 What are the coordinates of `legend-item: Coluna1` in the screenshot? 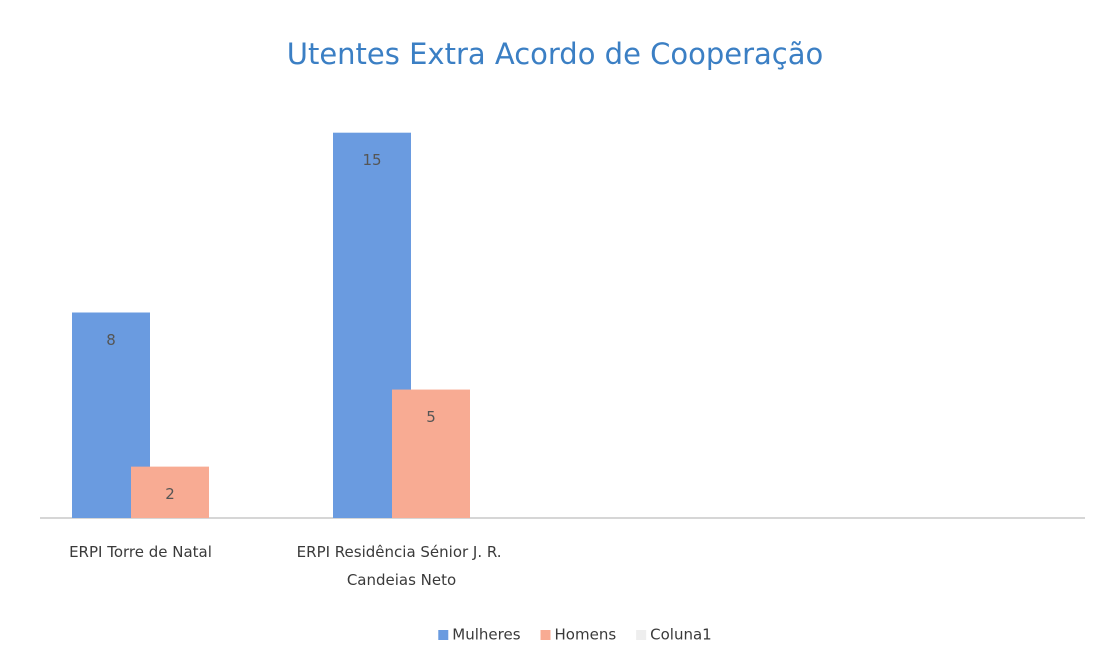 It's located at (674, 635).